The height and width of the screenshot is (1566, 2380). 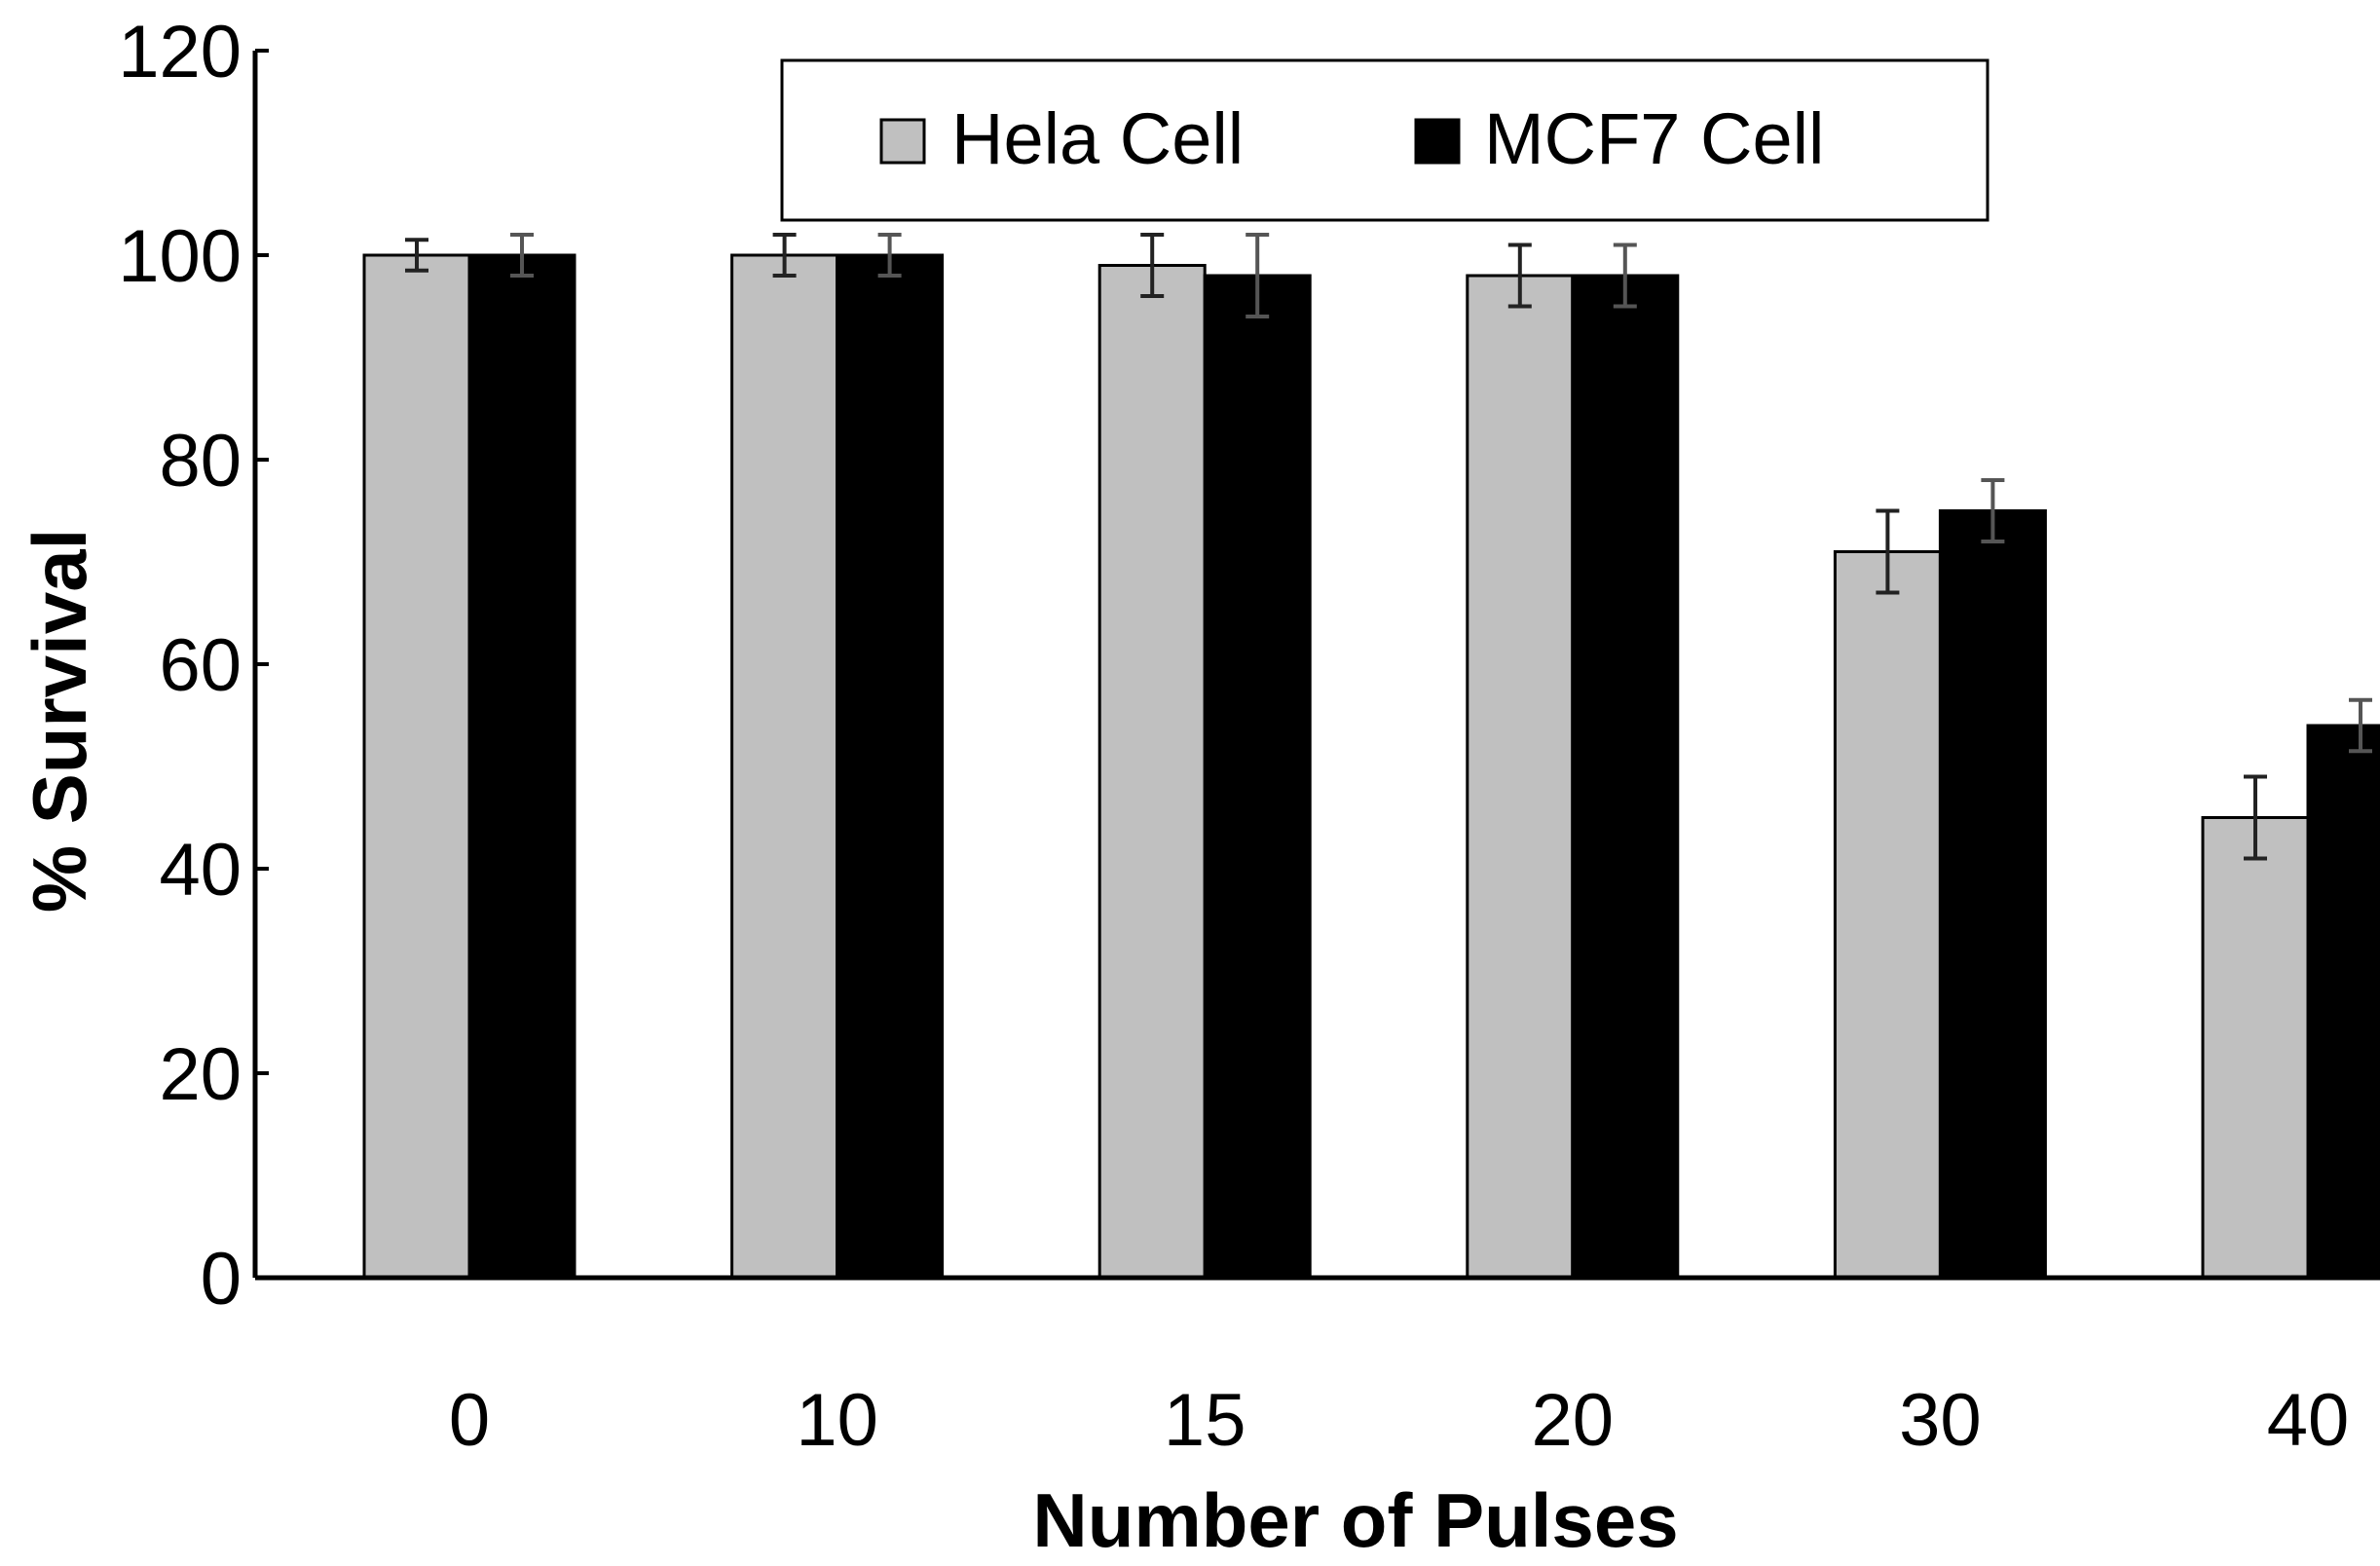 What do you see at coordinates (1355, 1519) in the screenshot?
I see `x-axis-title: Number of Pulses` at bounding box center [1355, 1519].